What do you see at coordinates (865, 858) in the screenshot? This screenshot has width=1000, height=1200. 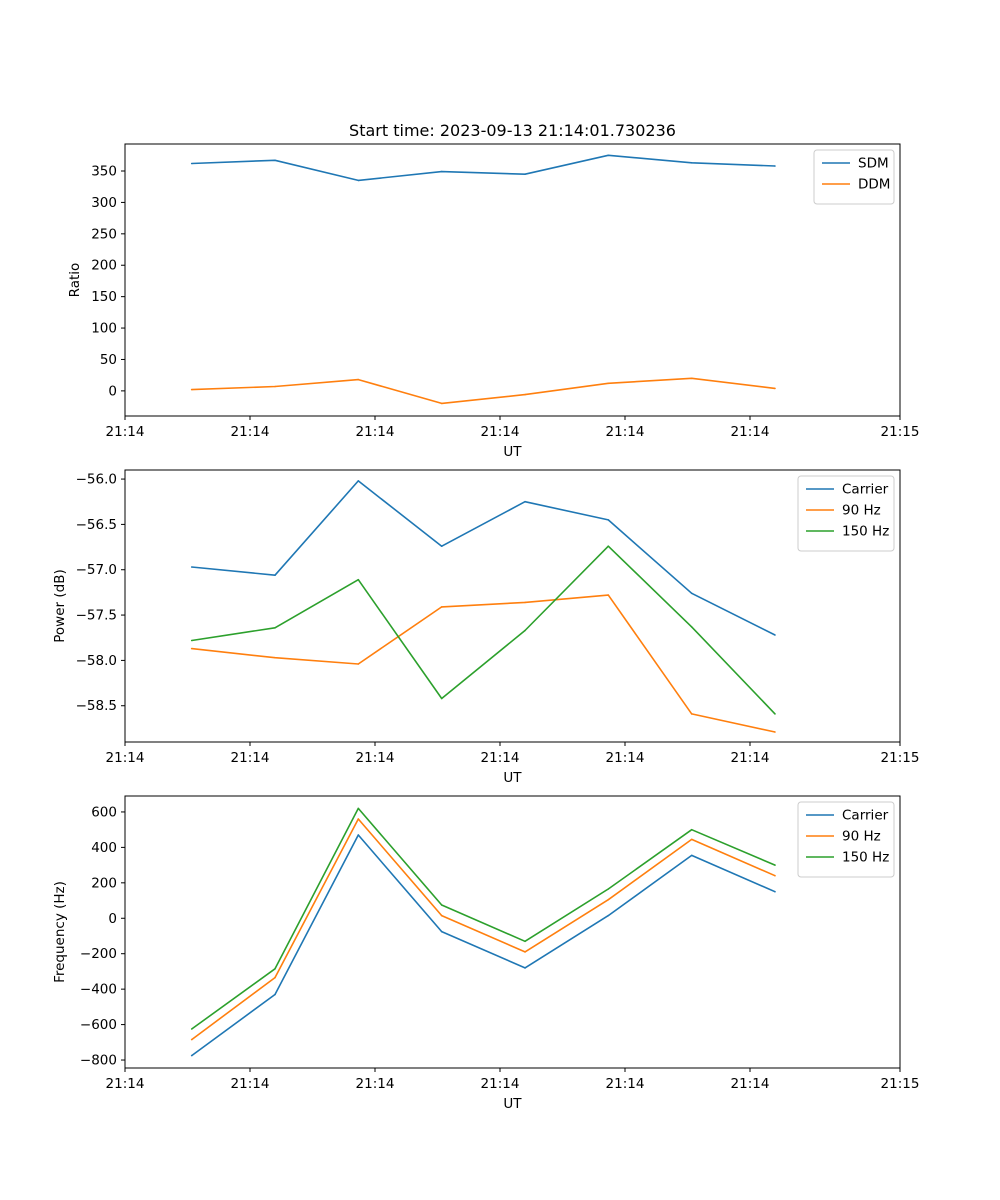 I see `legend-label: 150 Hz` at bounding box center [865, 858].